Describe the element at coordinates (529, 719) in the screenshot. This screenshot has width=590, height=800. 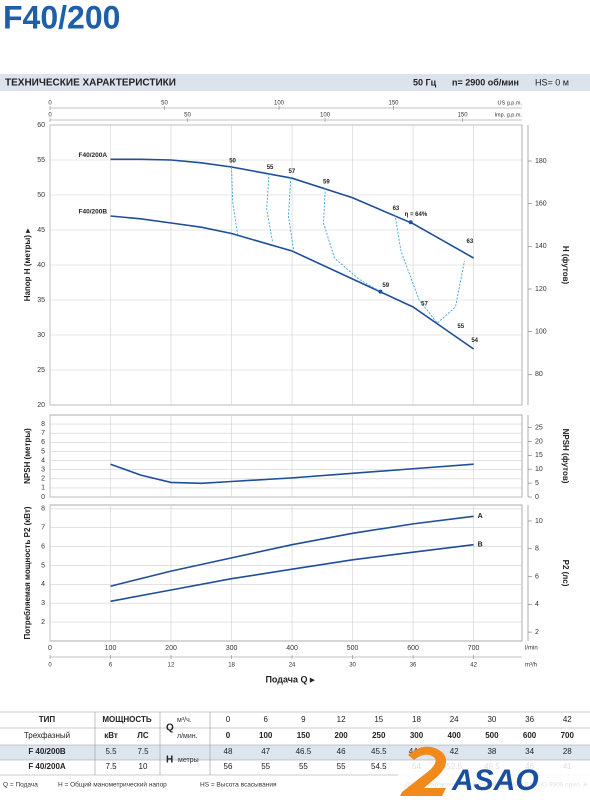
I see `table-cell: 36` at that location.